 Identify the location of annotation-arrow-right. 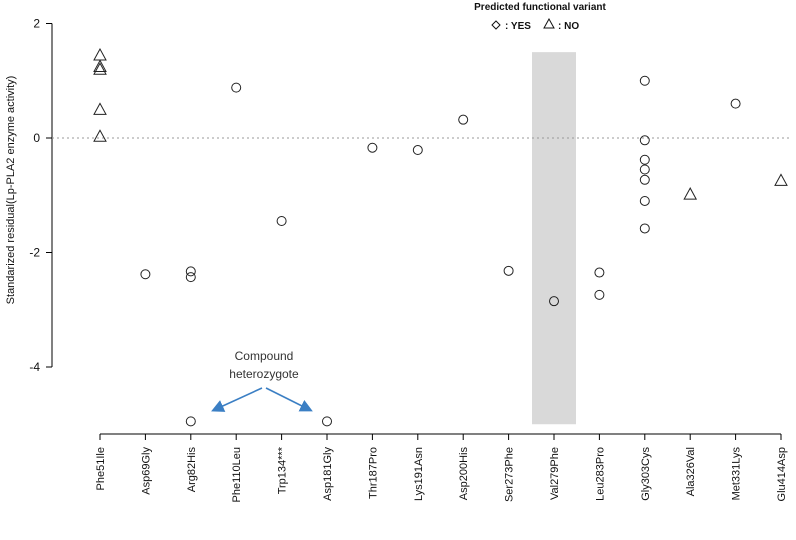
(289, 399).